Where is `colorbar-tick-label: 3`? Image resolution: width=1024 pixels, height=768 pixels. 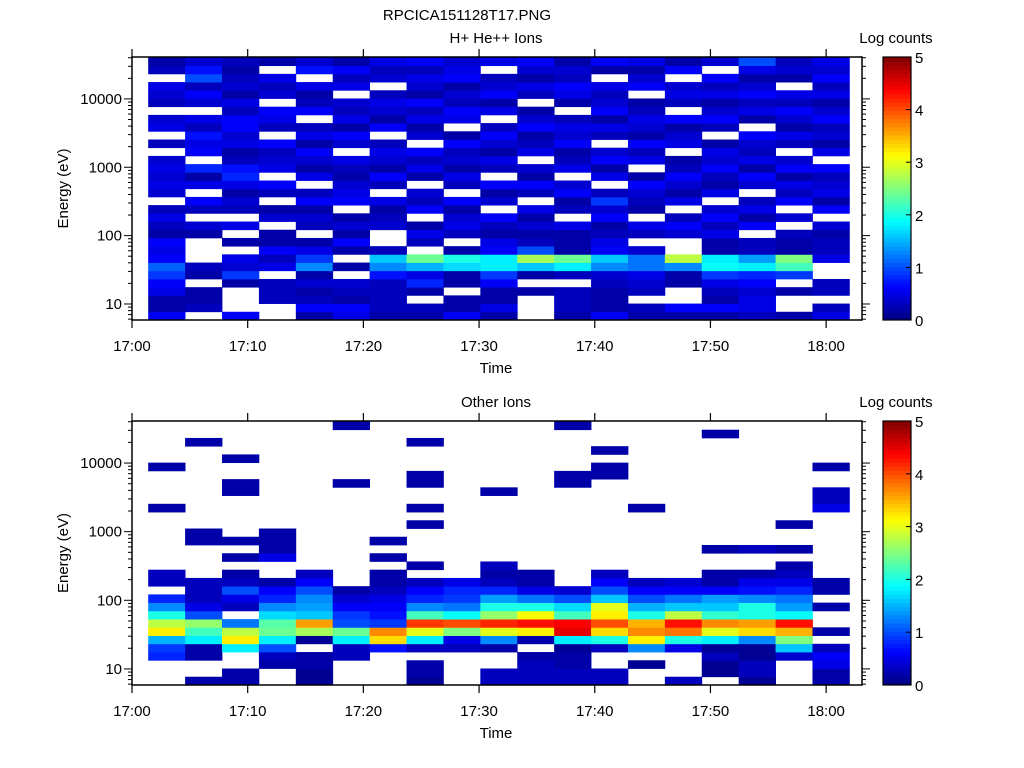
colorbar-tick-label: 3 is located at coordinates (919, 163).